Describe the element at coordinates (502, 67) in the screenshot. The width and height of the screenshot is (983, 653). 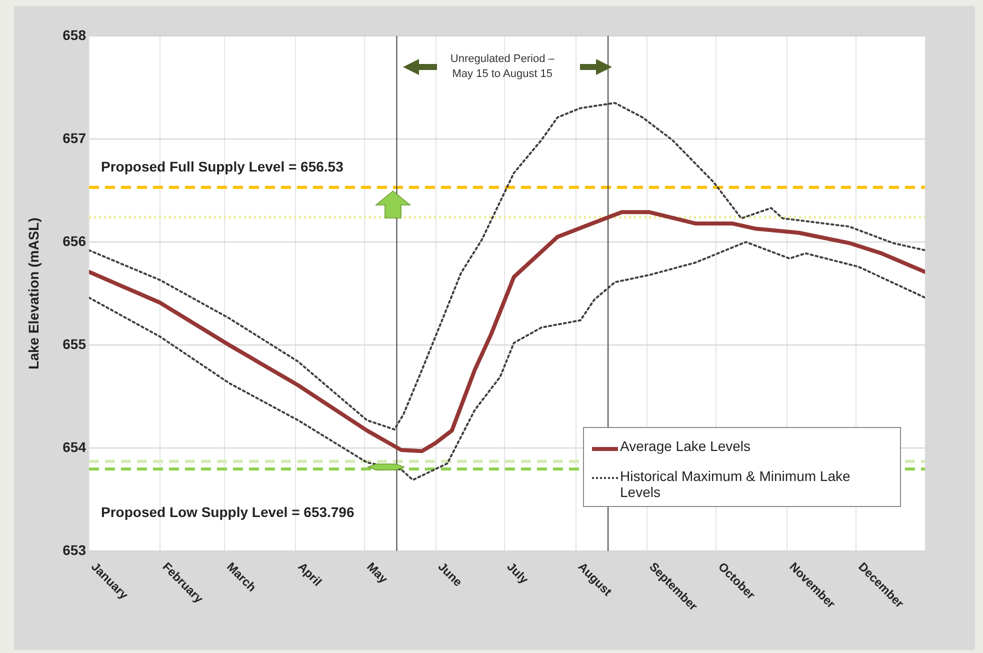
I see `annotation: Unregulated Period – May 15 to August 15` at that location.